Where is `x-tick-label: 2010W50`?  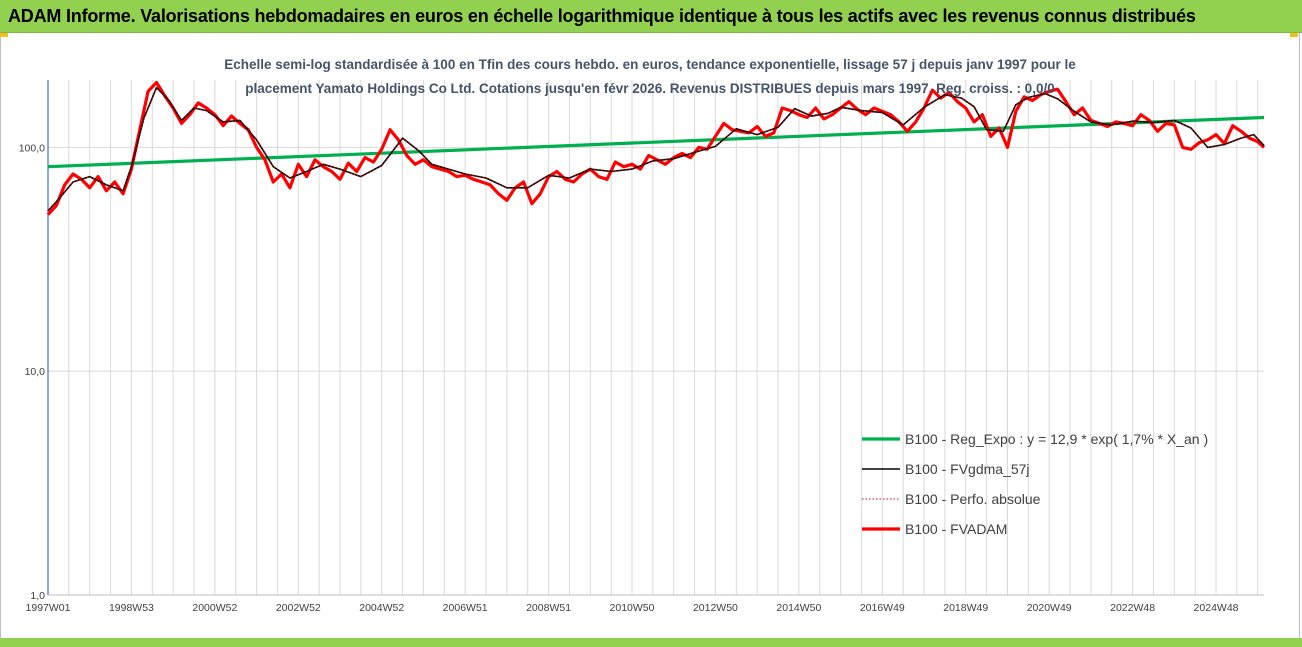 x-tick-label: 2010W50 is located at coordinates (632, 608).